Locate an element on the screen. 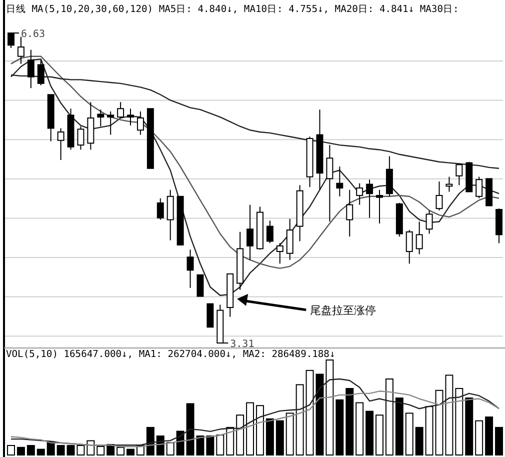 This screenshot has width=505, height=457. title: VOL(5,10) 165647.000↓, MA1: 262704.000↓, MA2: 286489.188↓ is located at coordinates (171, 354).